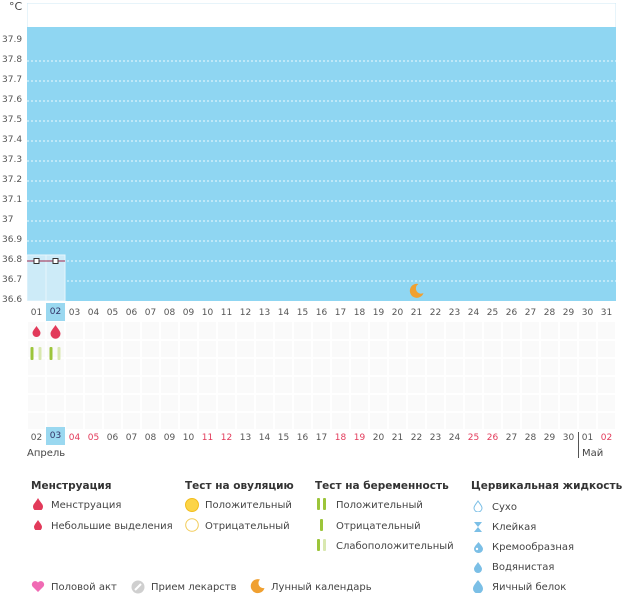 Image resolution: width=626 pixels, height=595 pixels. I want to click on calendar-day-label: 25, so click(473, 438).